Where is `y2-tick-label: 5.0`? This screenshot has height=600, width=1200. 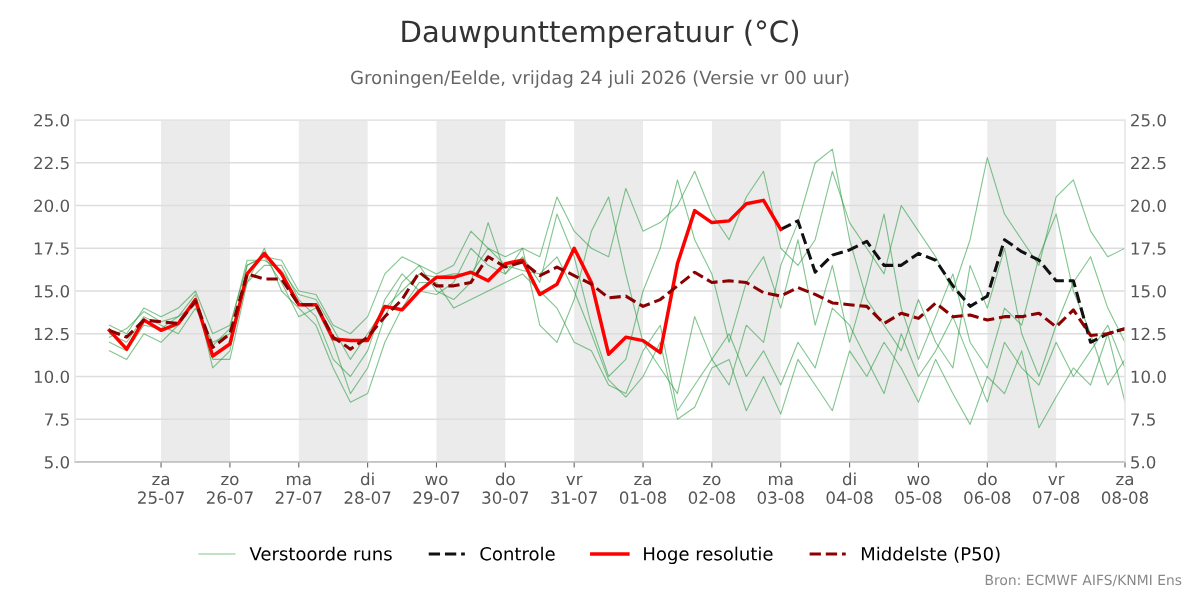
y2-tick-label: 5.0 is located at coordinates (1143, 462).